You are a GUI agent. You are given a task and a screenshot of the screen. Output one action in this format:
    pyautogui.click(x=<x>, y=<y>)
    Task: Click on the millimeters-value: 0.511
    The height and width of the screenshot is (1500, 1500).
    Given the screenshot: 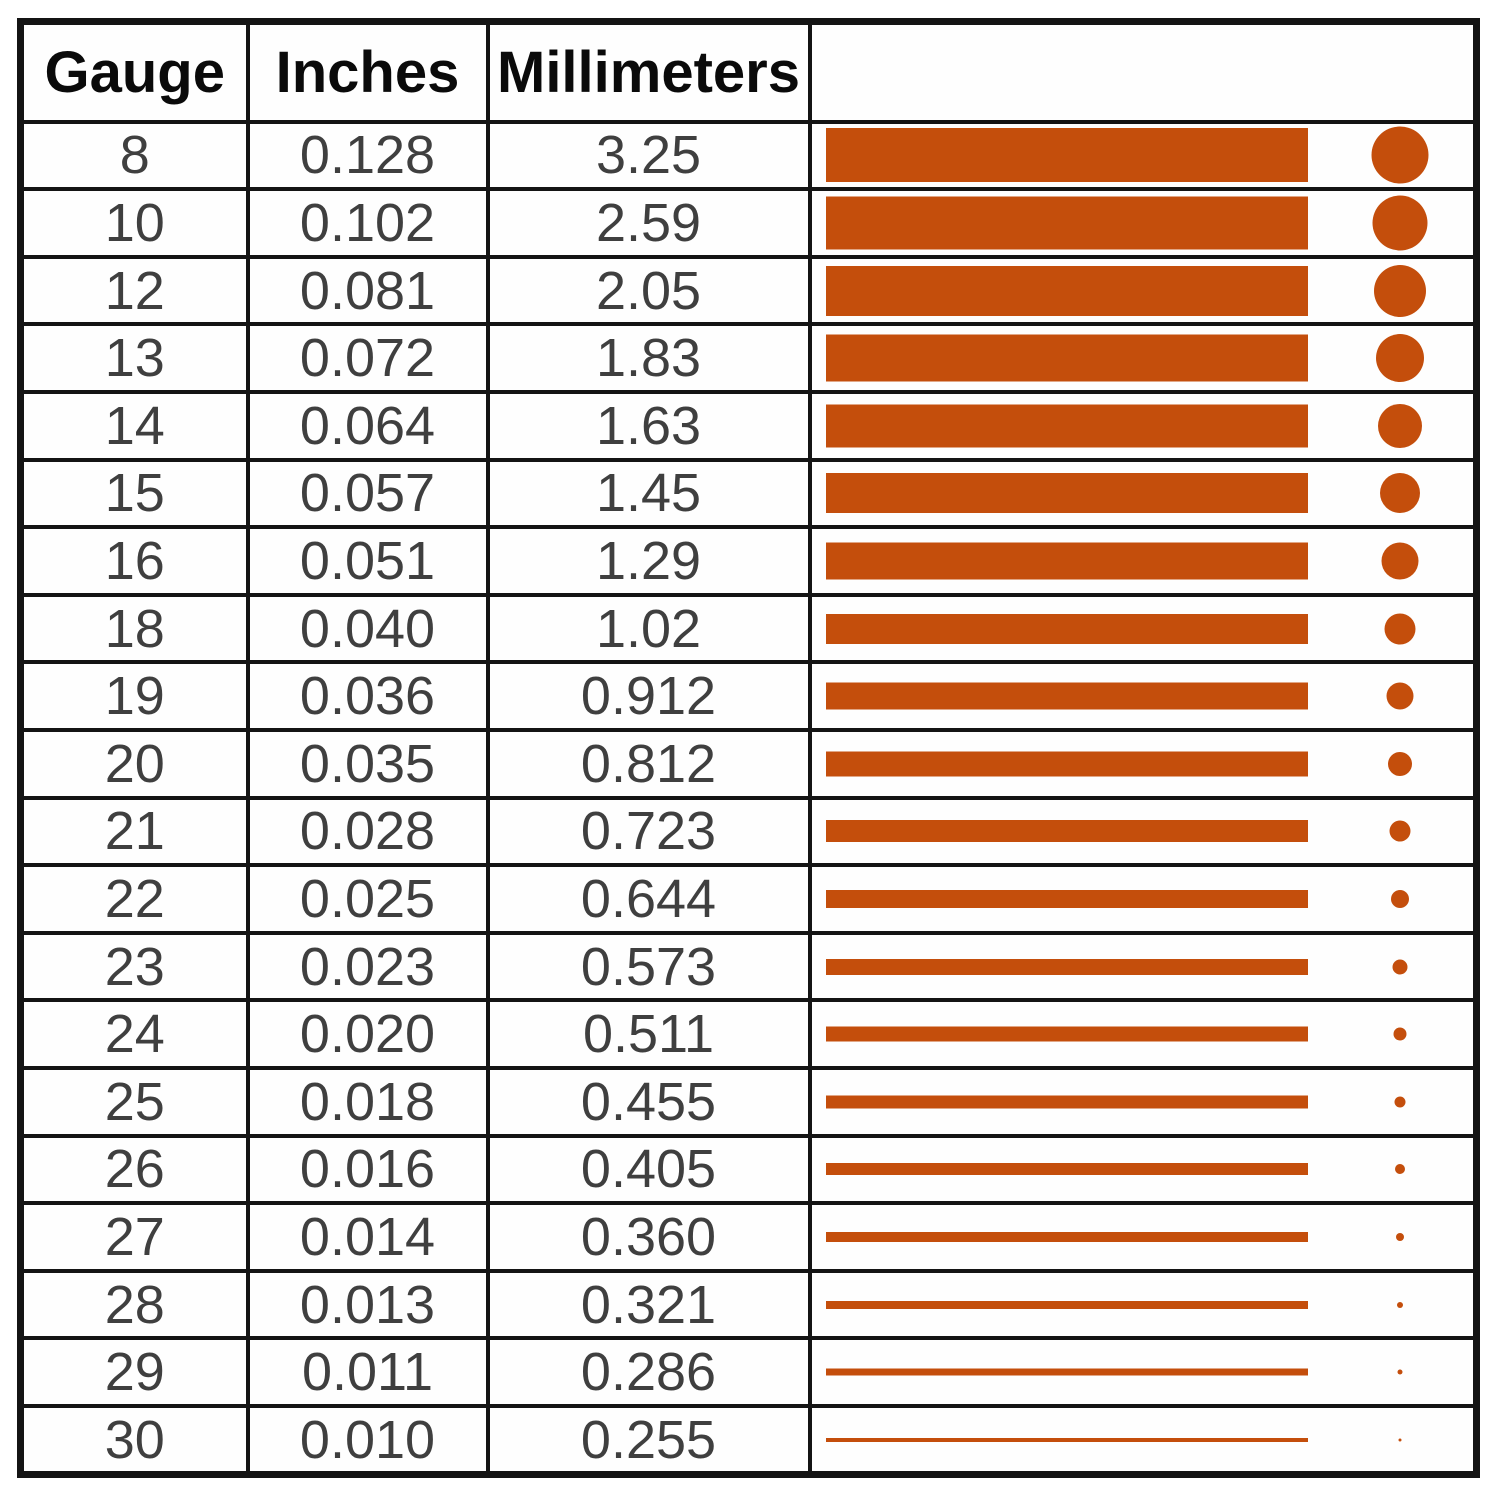 What is the action you would take?
    pyautogui.click(x=648, y=1034)
    